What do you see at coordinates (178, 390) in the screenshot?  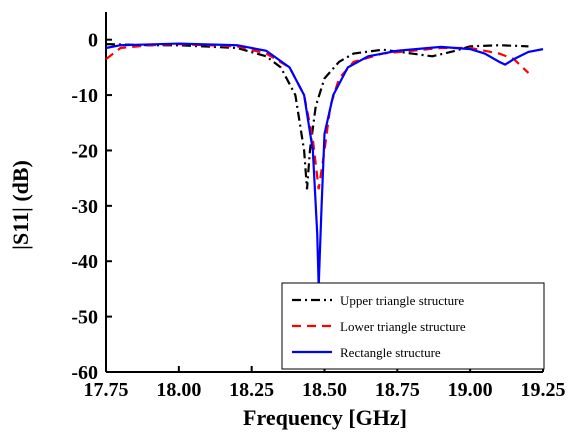 I see `x-tick-label: 18.00` at bounding box center [178, 390].